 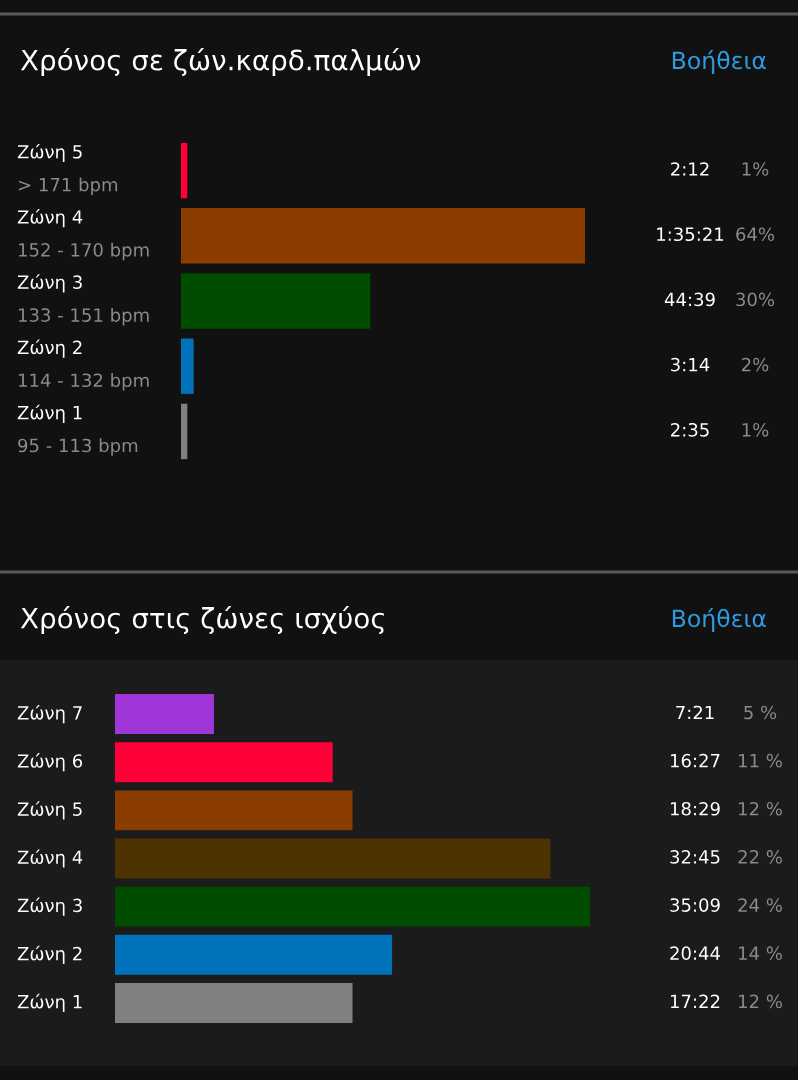 What do you see at coordinates (220, 62) in the screenshot?
I see `chart-title: Χρόνος σε ζών.καρδ.παλμών` at bounding box center [220, 62].